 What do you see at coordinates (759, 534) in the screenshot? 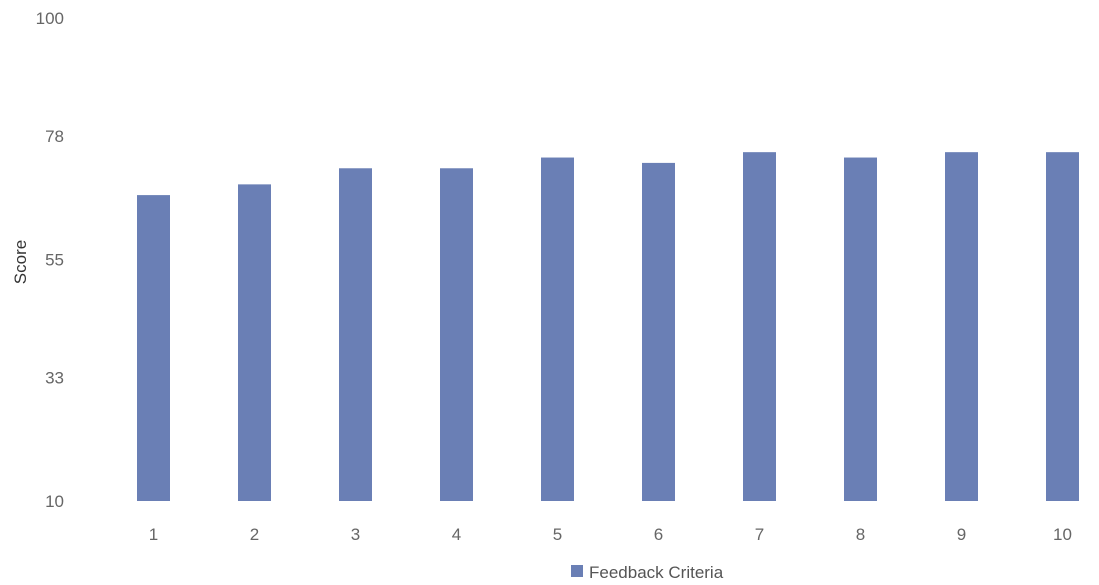
I see `x-tick-label: 7` at bounding box center [759, 534].